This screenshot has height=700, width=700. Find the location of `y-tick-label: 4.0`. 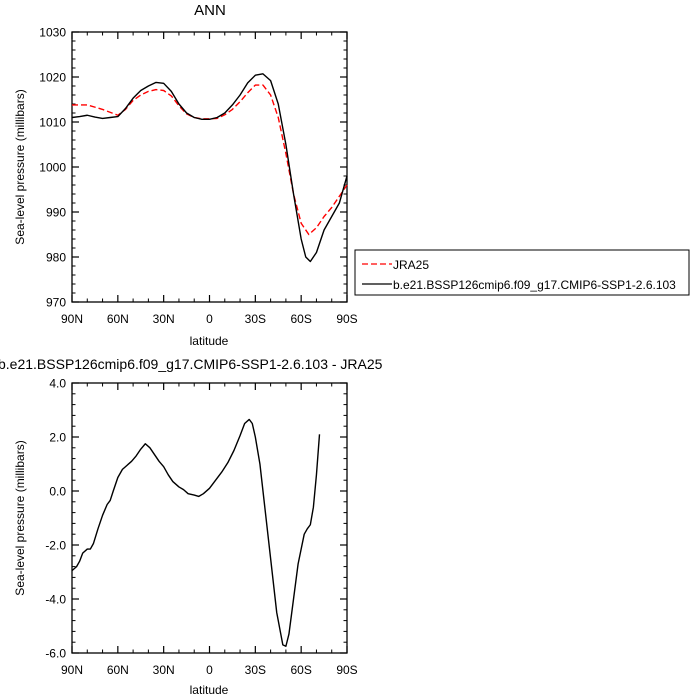

y-tick-label: 4.0 is located at coordinates (57, 384).